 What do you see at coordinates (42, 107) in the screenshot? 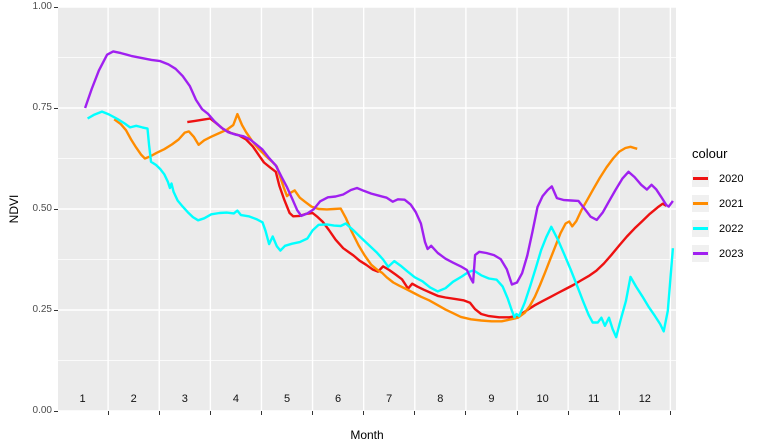
I see `y-tick-label: 0.75` at bounding box center [42, 107].